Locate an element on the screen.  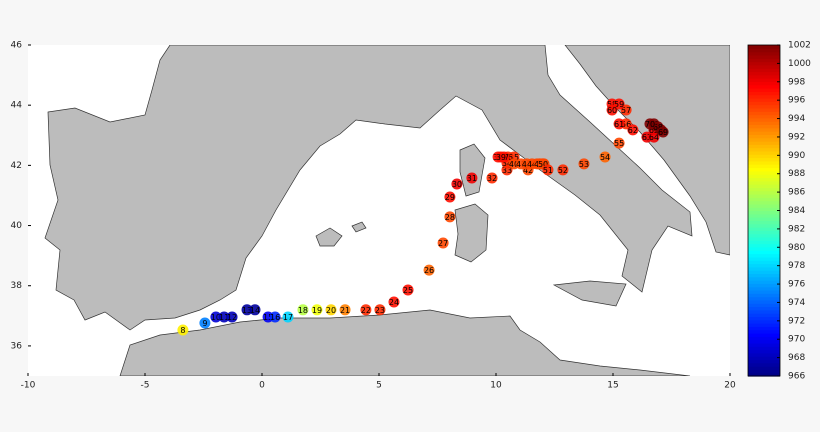
point-label: 32 is located at coordinates (492, 178).